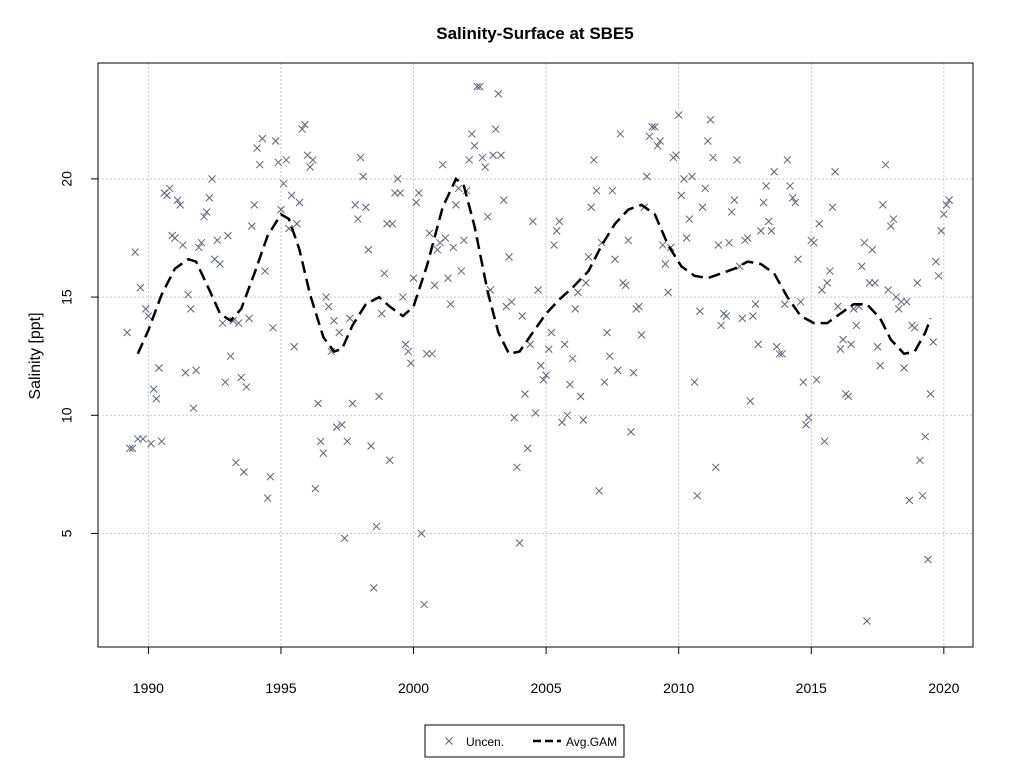 Image resolution: width=1024 pixels, height=768 pixels. Describe the element at coordinates (546, 688) in the screenshot. I see `x-tick-label: 2005` at that location.